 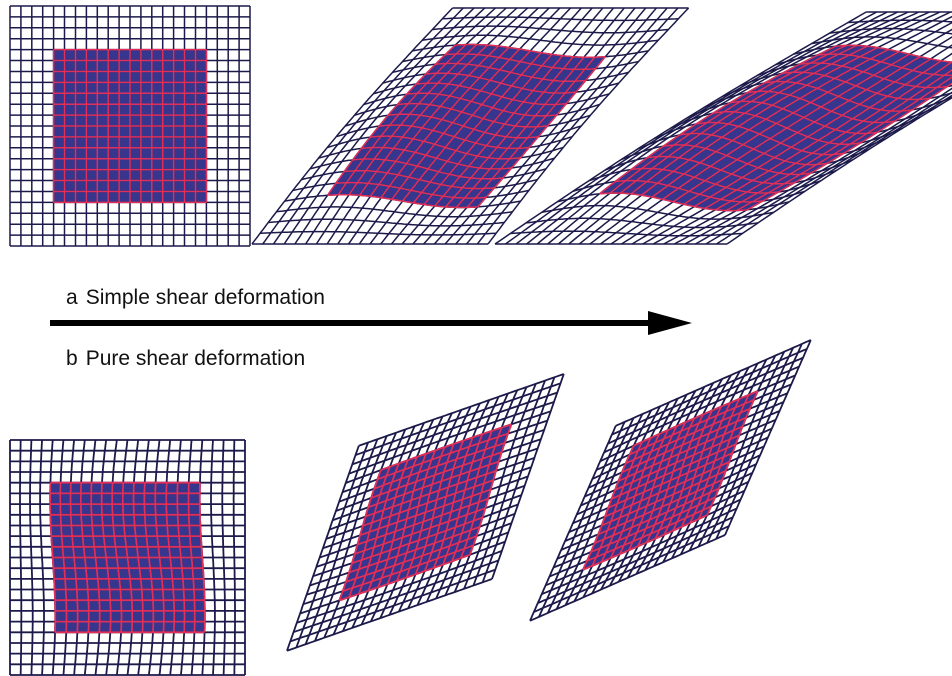 I want to click on pure-shear-stage-2-mesh, so click(x=425, y=512).